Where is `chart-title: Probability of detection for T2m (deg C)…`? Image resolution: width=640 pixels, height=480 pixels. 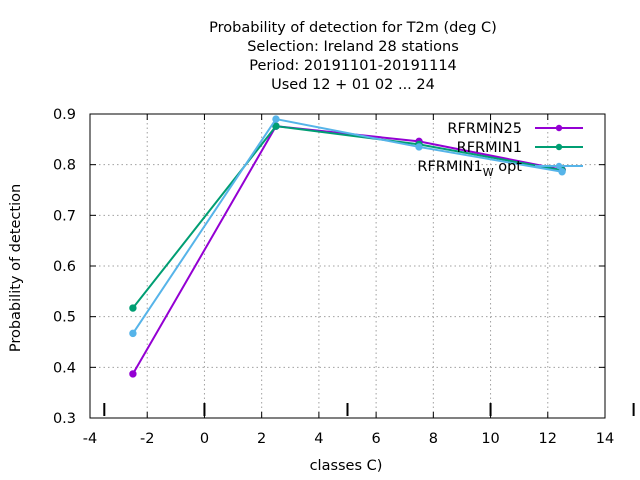 chart-title: Probability of detection for T2m (deg C)… is located at coordinates (353, 56).